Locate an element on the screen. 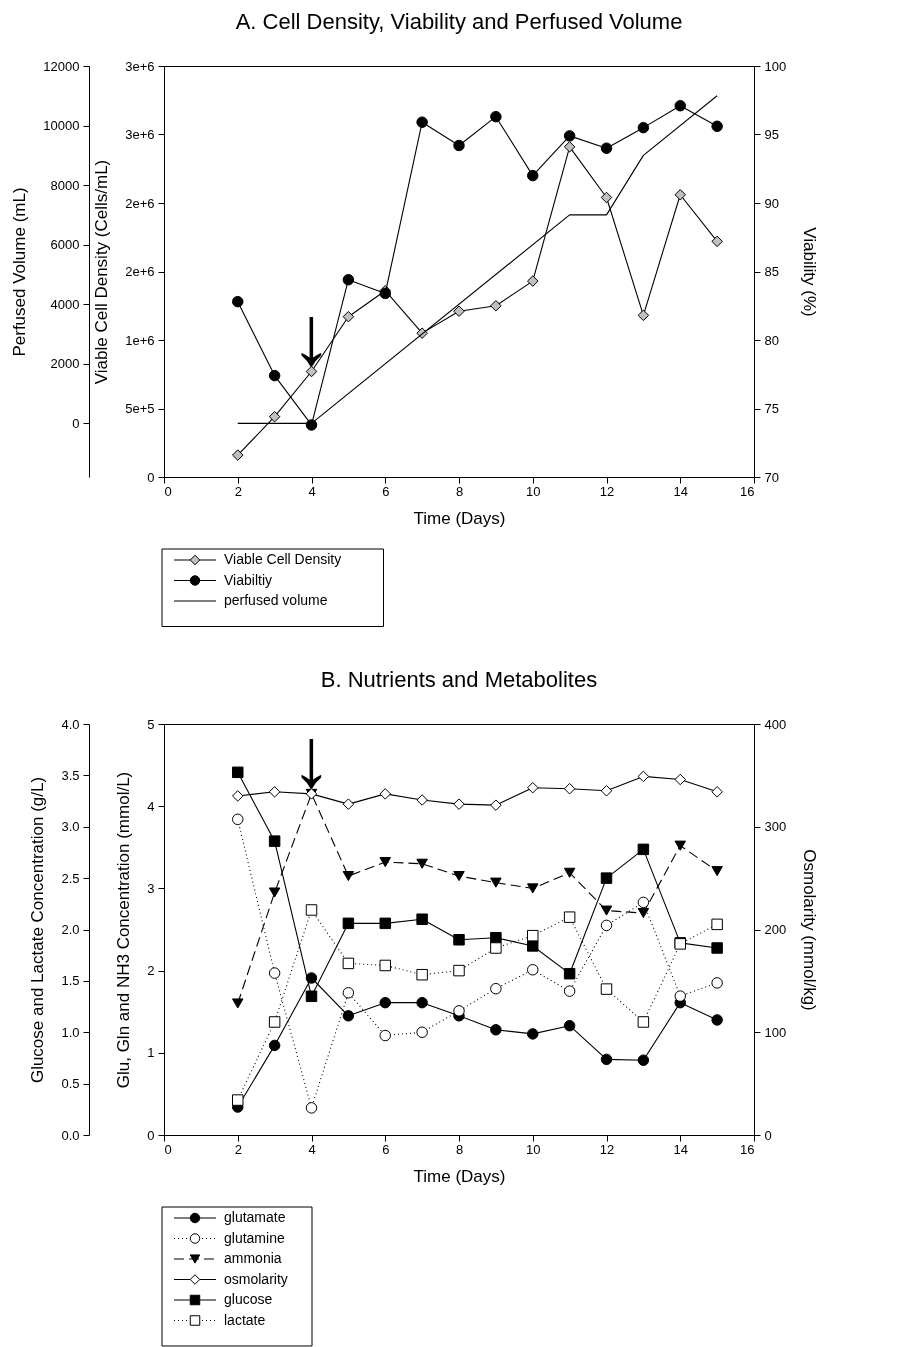 The image size is (900, 1347). y2-tick-label: 400 is located at coordinates (775, 724).